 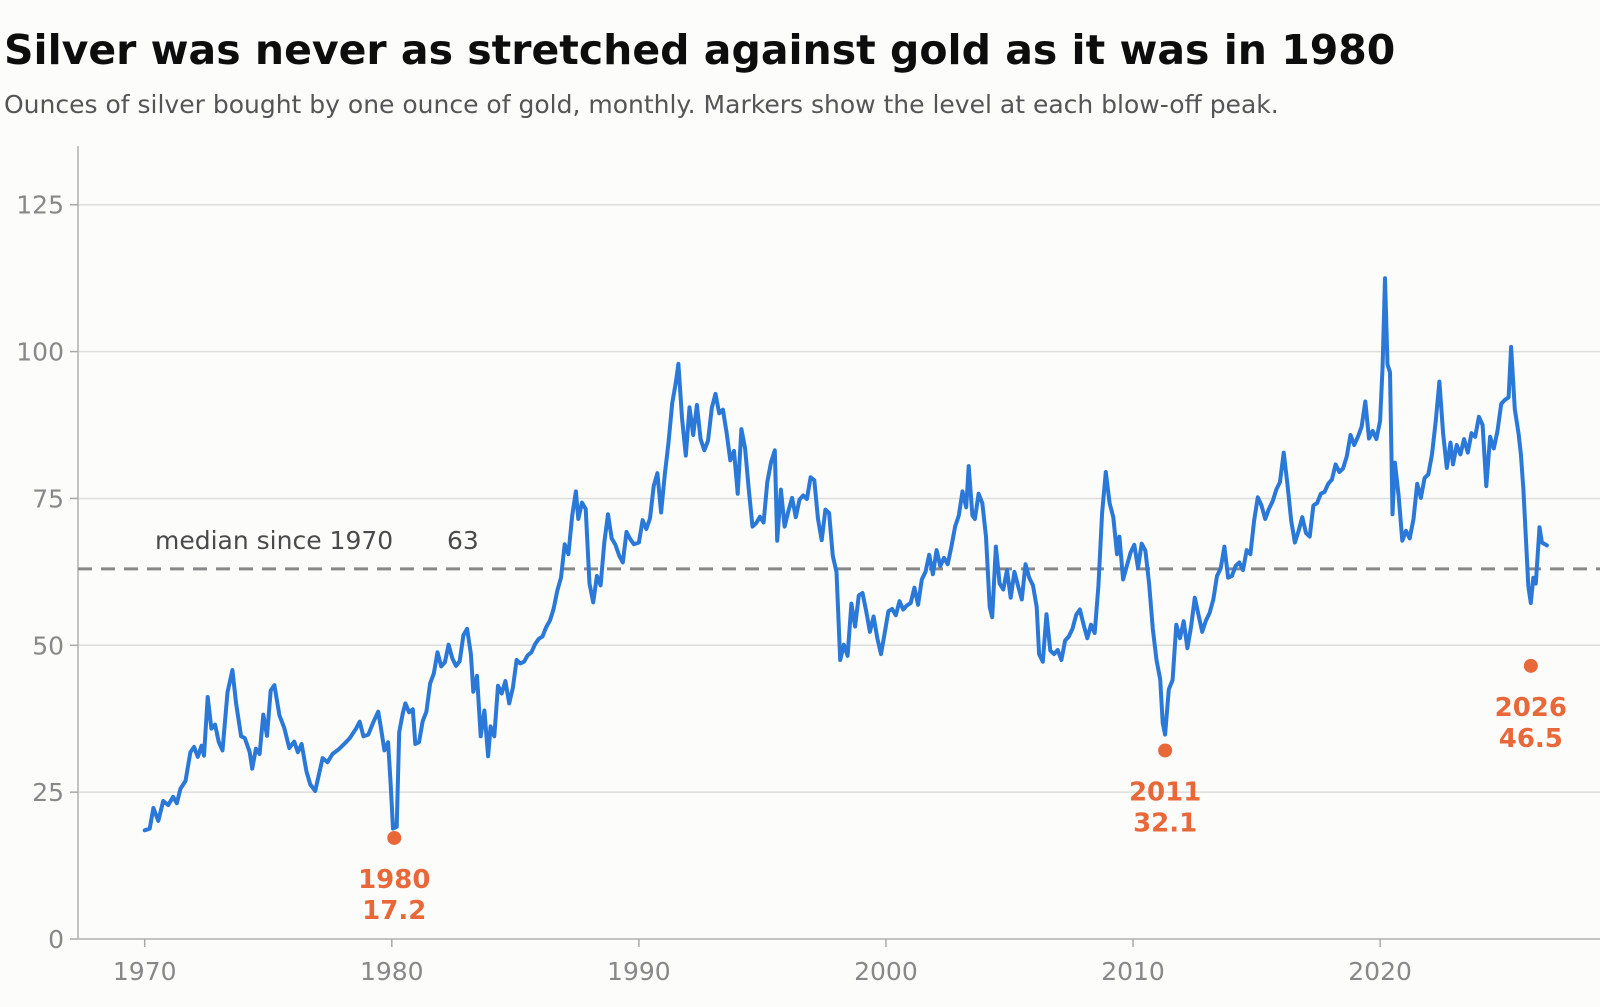 What do you see at coordinates (1380, 971) in the screenshot?
I see `x-tick-label-2020: 2020` at bounding box center [1380, 971].